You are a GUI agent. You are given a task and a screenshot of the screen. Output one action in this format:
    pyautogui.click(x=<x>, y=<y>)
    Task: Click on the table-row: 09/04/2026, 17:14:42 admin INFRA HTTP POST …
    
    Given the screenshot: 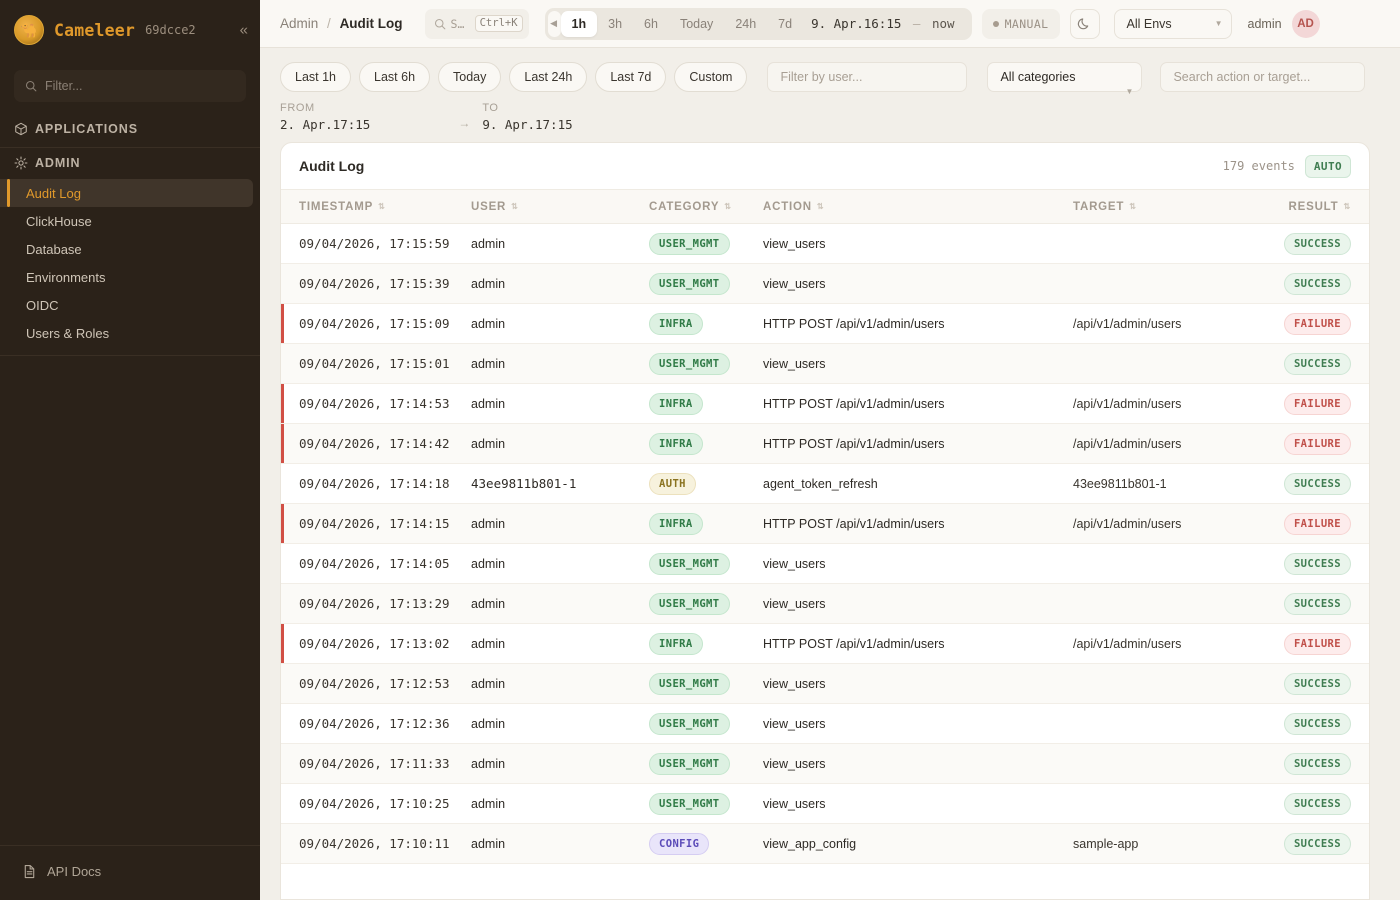 What is the action you would take?
    pyautogui.click(x=825, y=444)
    